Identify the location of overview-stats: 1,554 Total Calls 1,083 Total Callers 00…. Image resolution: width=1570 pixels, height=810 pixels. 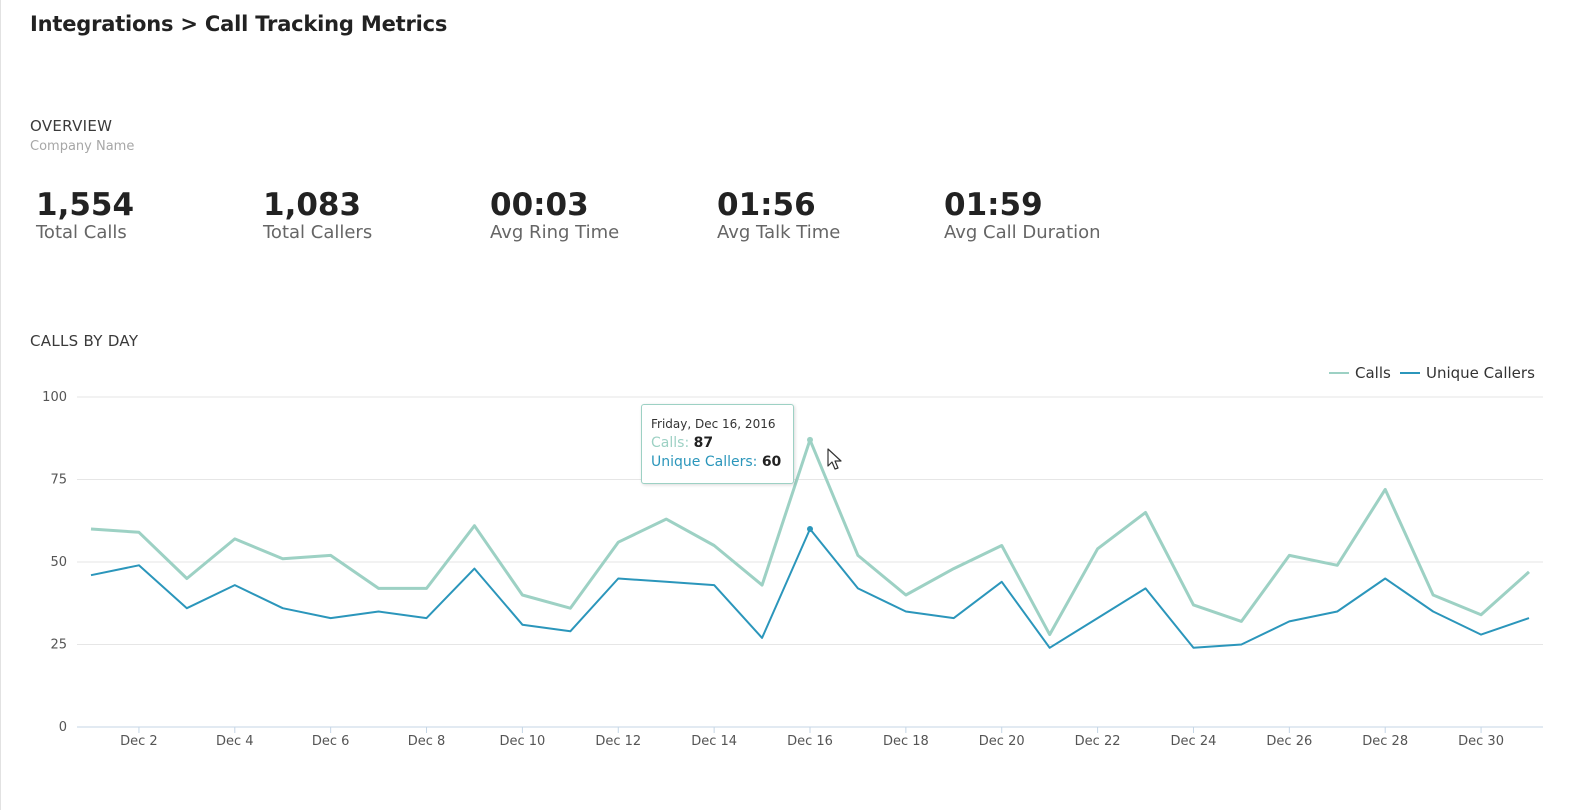
(600, 221).